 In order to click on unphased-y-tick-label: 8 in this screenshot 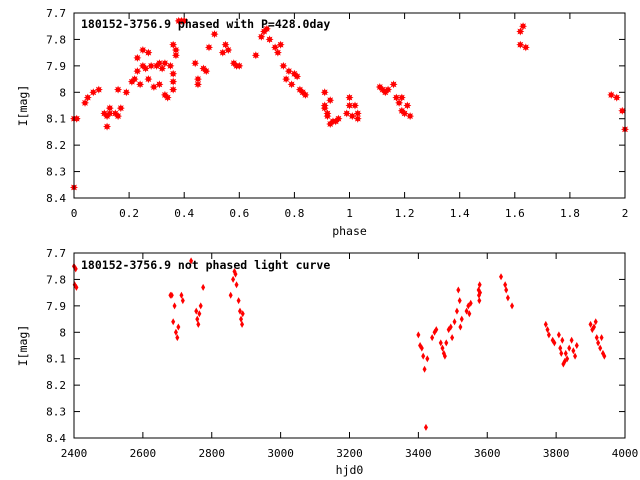, I will do `click(62, 332)`.